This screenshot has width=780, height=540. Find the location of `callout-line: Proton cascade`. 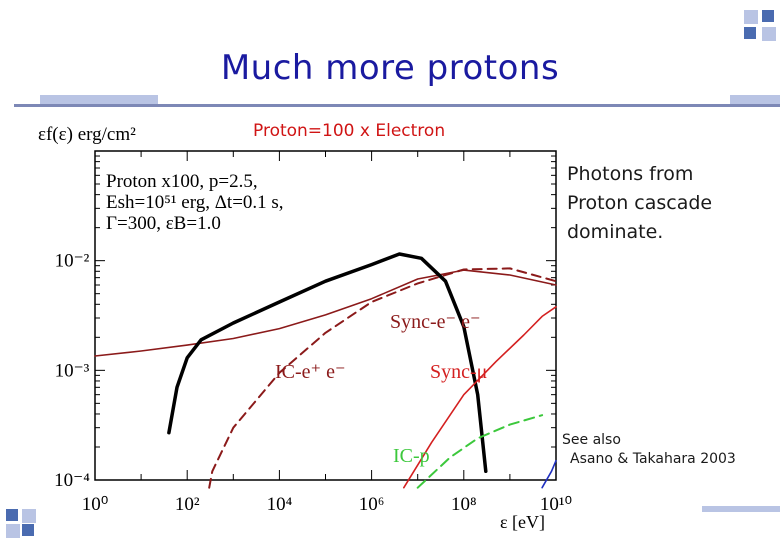

callout-line: Proton cascade is located at coordinates (640, 203).